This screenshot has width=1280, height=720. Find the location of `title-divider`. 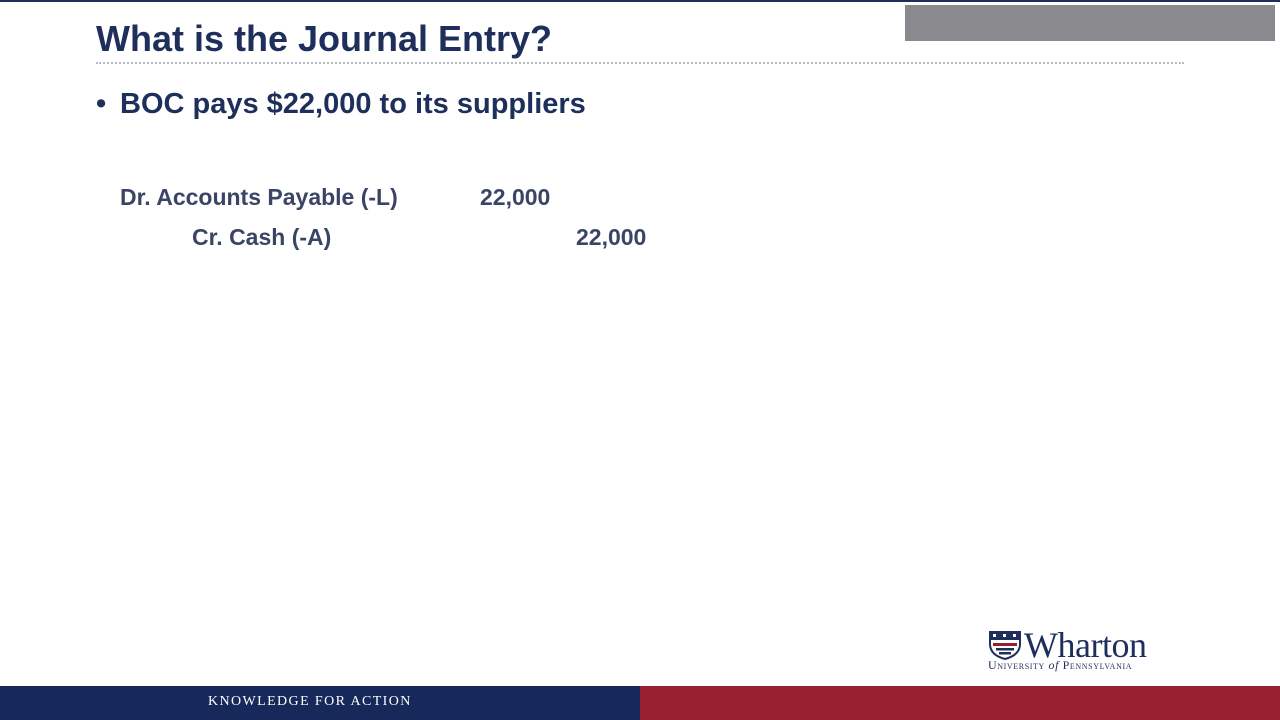

title-divider is located at coordinates (640, 63).